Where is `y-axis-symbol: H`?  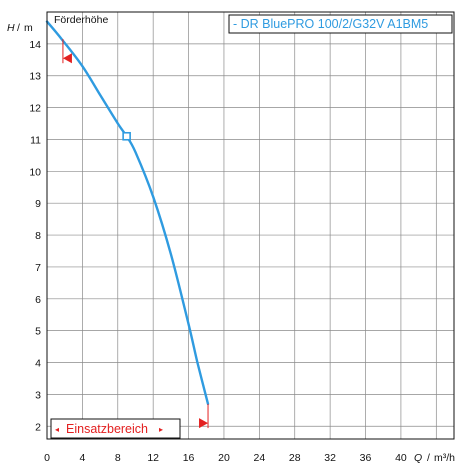
y-axis-symbol: H is located at coordinates (11, 28).